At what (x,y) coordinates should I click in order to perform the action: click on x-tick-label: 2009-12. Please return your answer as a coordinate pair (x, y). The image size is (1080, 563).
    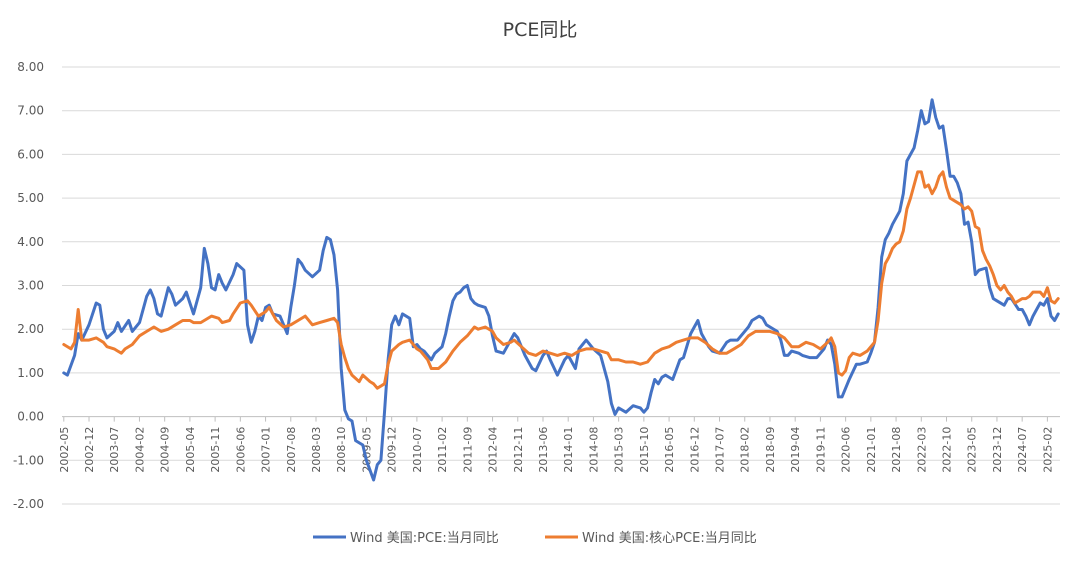
    Looking at the image, I should click on (392, 450).